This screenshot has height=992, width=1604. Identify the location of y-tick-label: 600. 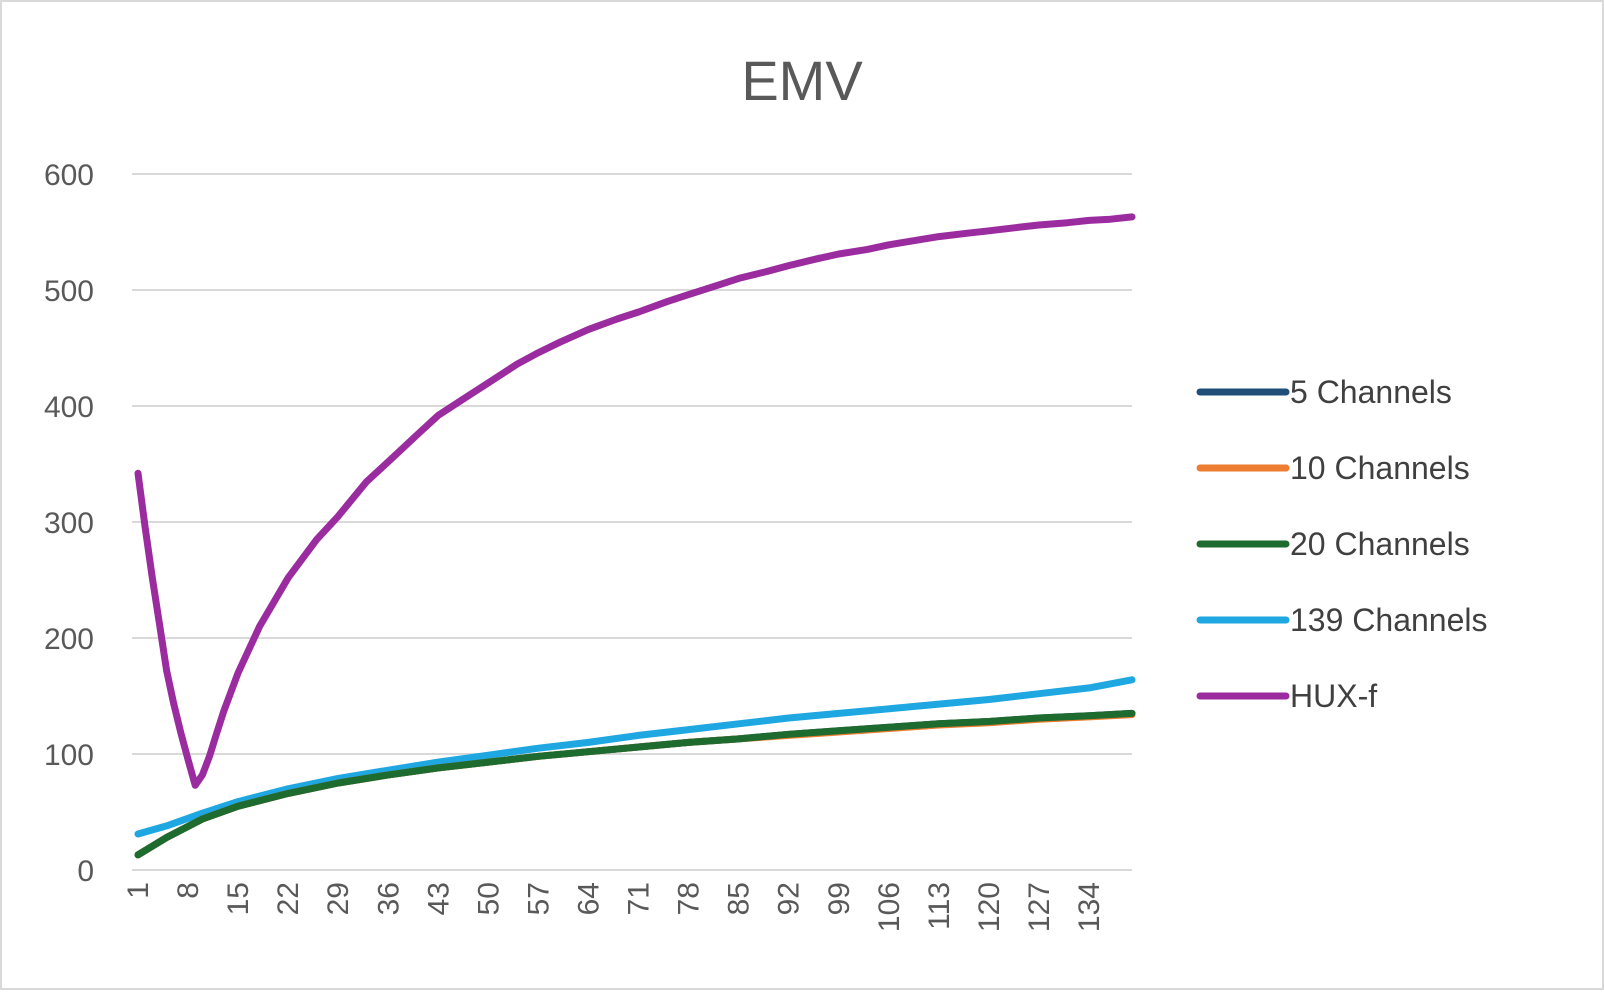
(69, 175).